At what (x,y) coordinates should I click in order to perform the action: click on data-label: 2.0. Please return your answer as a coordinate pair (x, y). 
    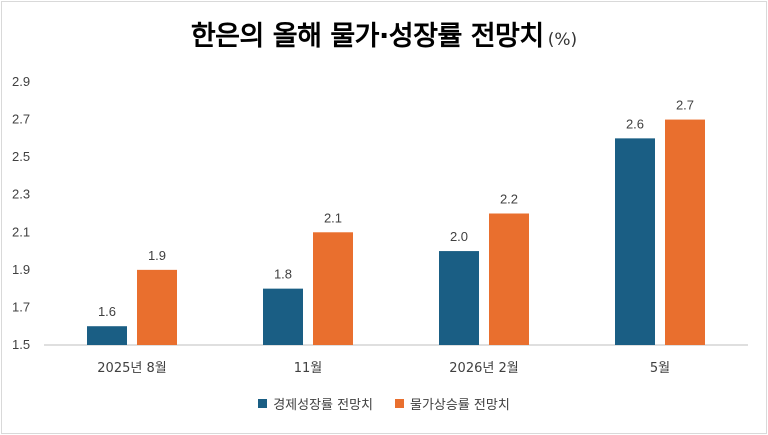
    Looking at the image, I should click on (459, 236).